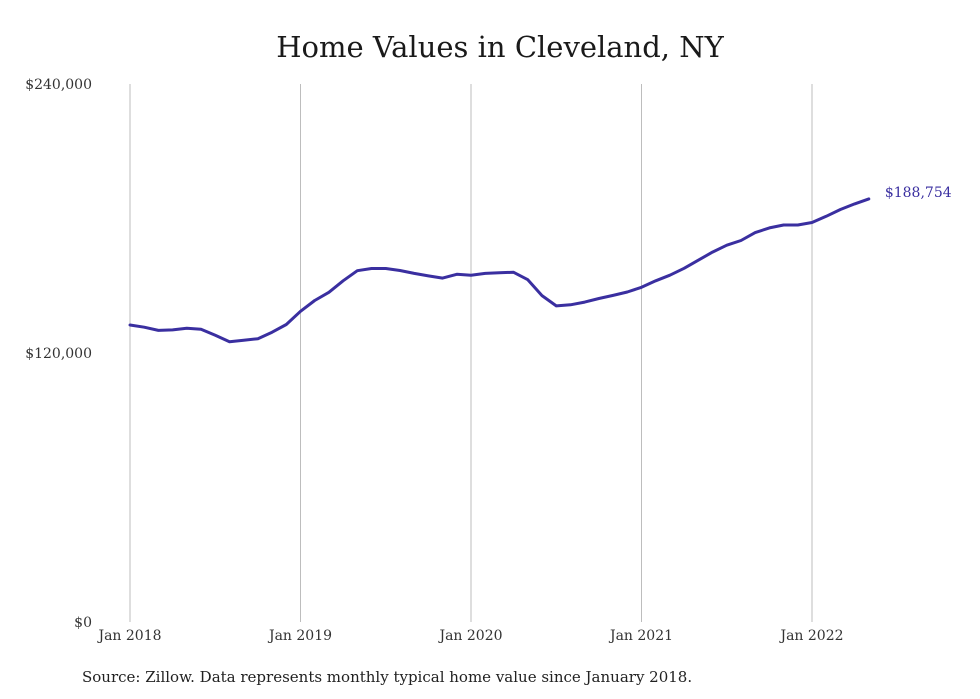  Describe the element at coordinates (640, 636) in the screenshot. I see `x-tick-label: Jan 2021` at that location.